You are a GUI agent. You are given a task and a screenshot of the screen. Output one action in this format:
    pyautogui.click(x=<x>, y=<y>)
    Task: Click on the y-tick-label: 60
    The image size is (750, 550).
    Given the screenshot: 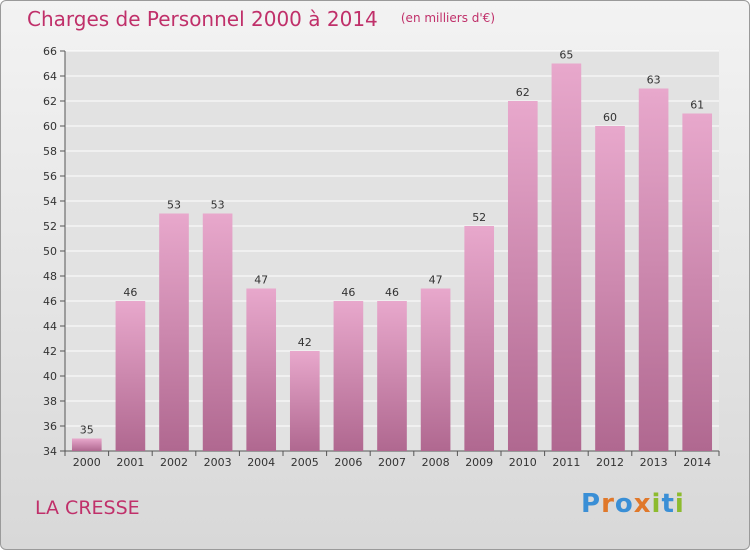 What is the action you would take?
    pyautogui.click(x=50, y=126)
    